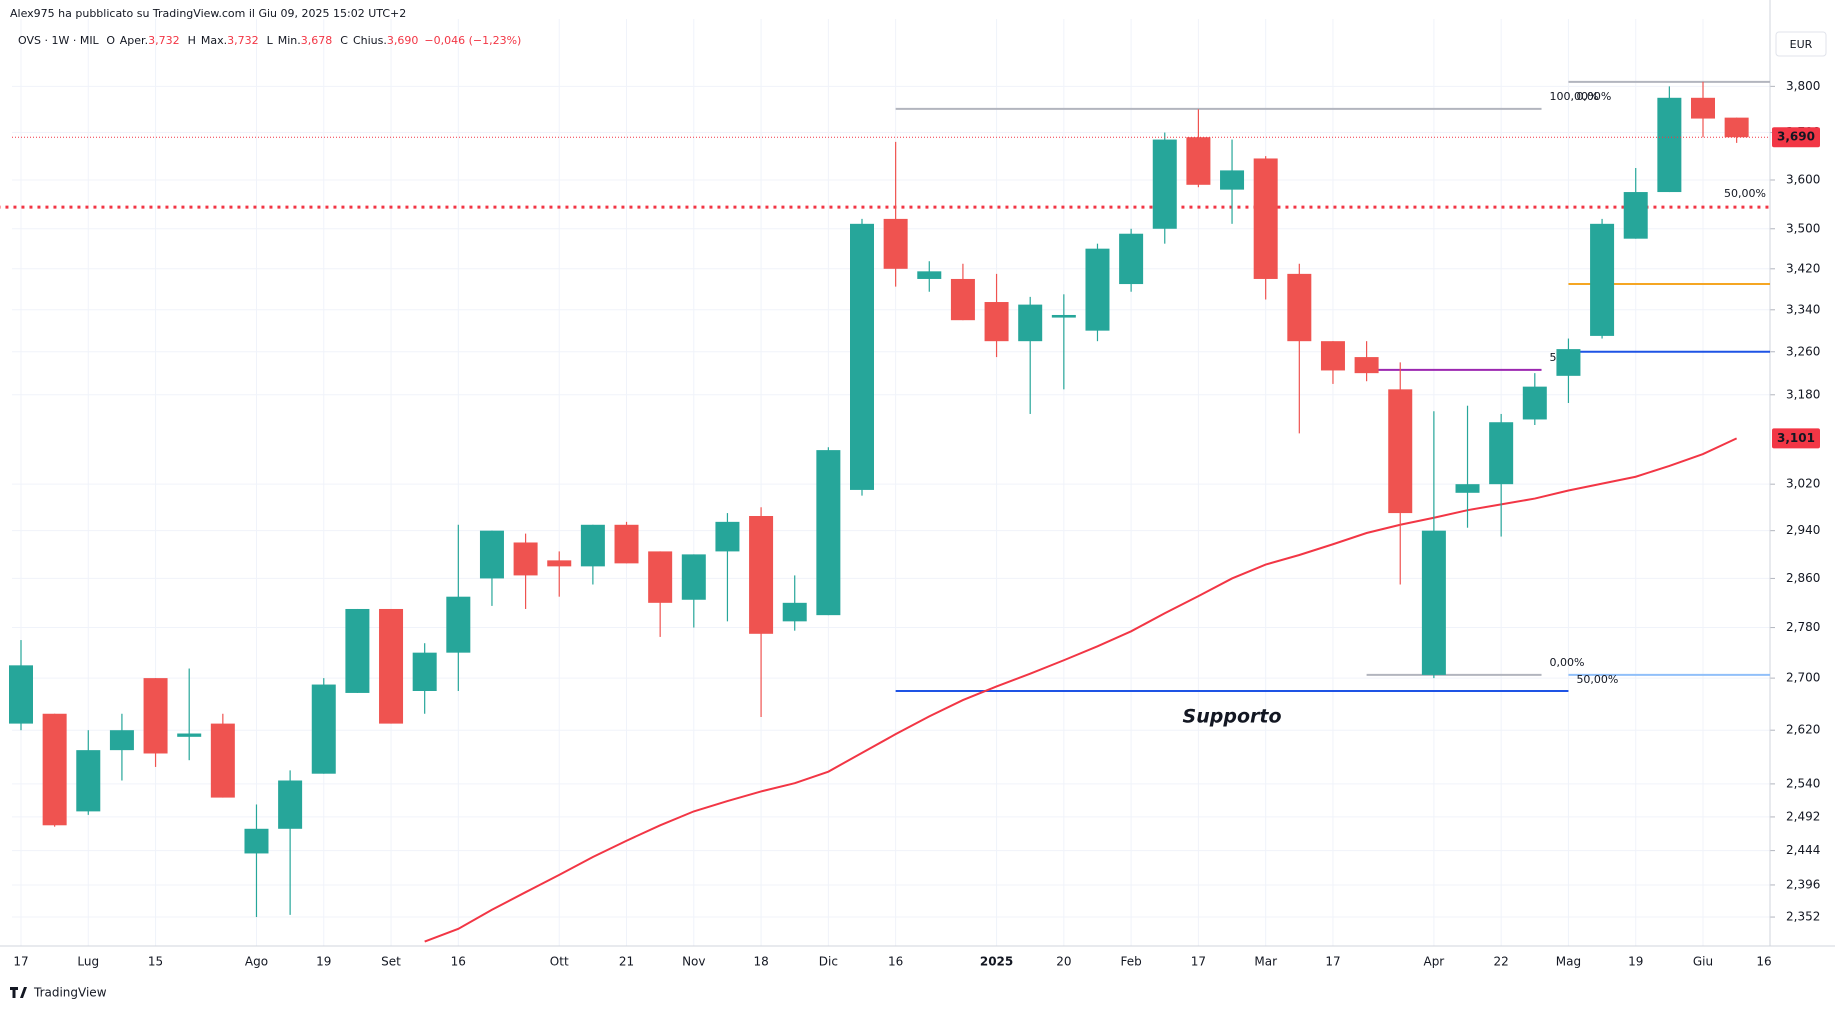 The image size is (1835, 1015). I want to click on y-tick-label: 2,780, so click(1803, 627).